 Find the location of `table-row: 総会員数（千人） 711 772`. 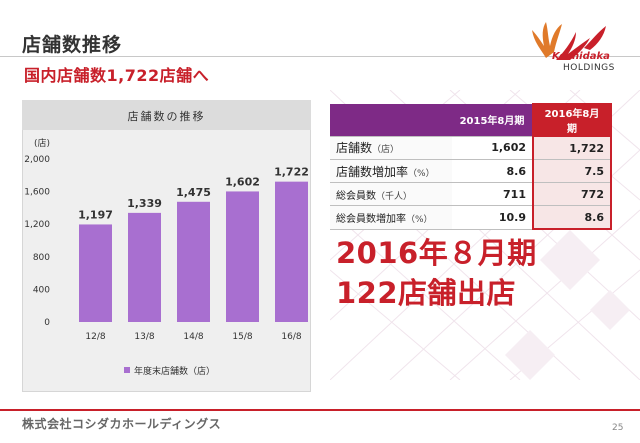

table-row: 総会員数（千人） 711 772 is located at coordinates (471, 194).